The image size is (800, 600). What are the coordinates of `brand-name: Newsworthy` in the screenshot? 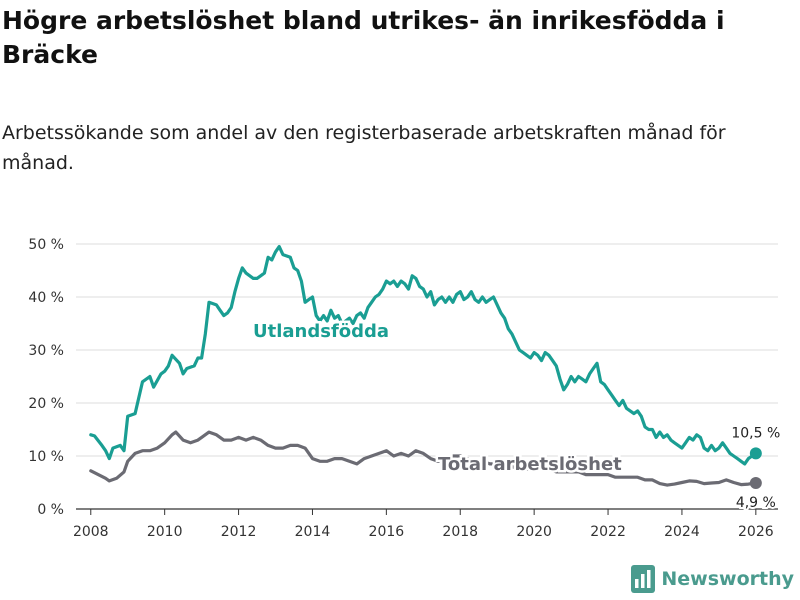 It's located at (727, 579).